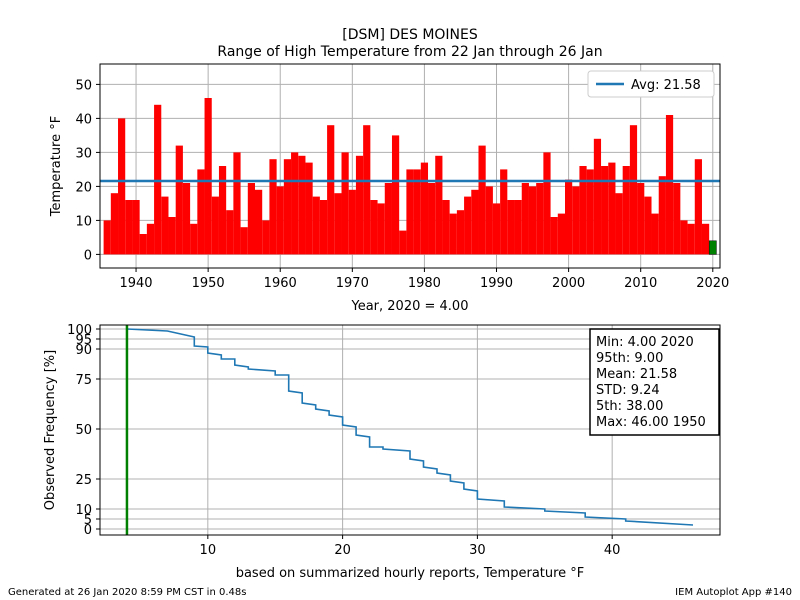 This screenshot has width=800, height=600. What do you see at coordinates (640, 283) in the screenshot?
I see `top-xtick-label: 2010` at bounding box center [640, 283].